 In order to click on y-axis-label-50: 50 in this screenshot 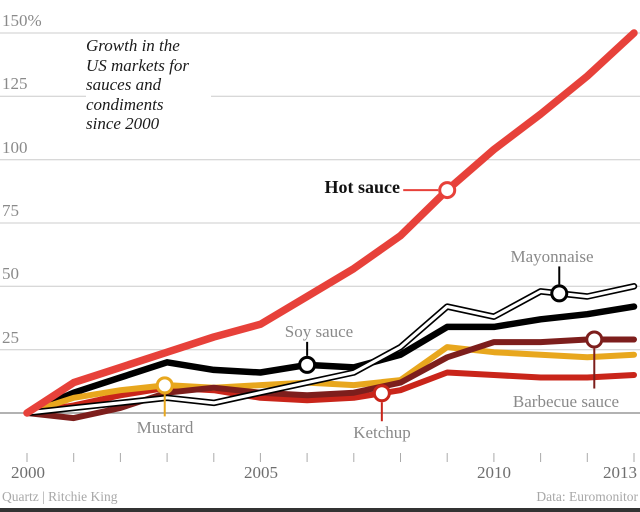, I will do `click(10, 273)`.